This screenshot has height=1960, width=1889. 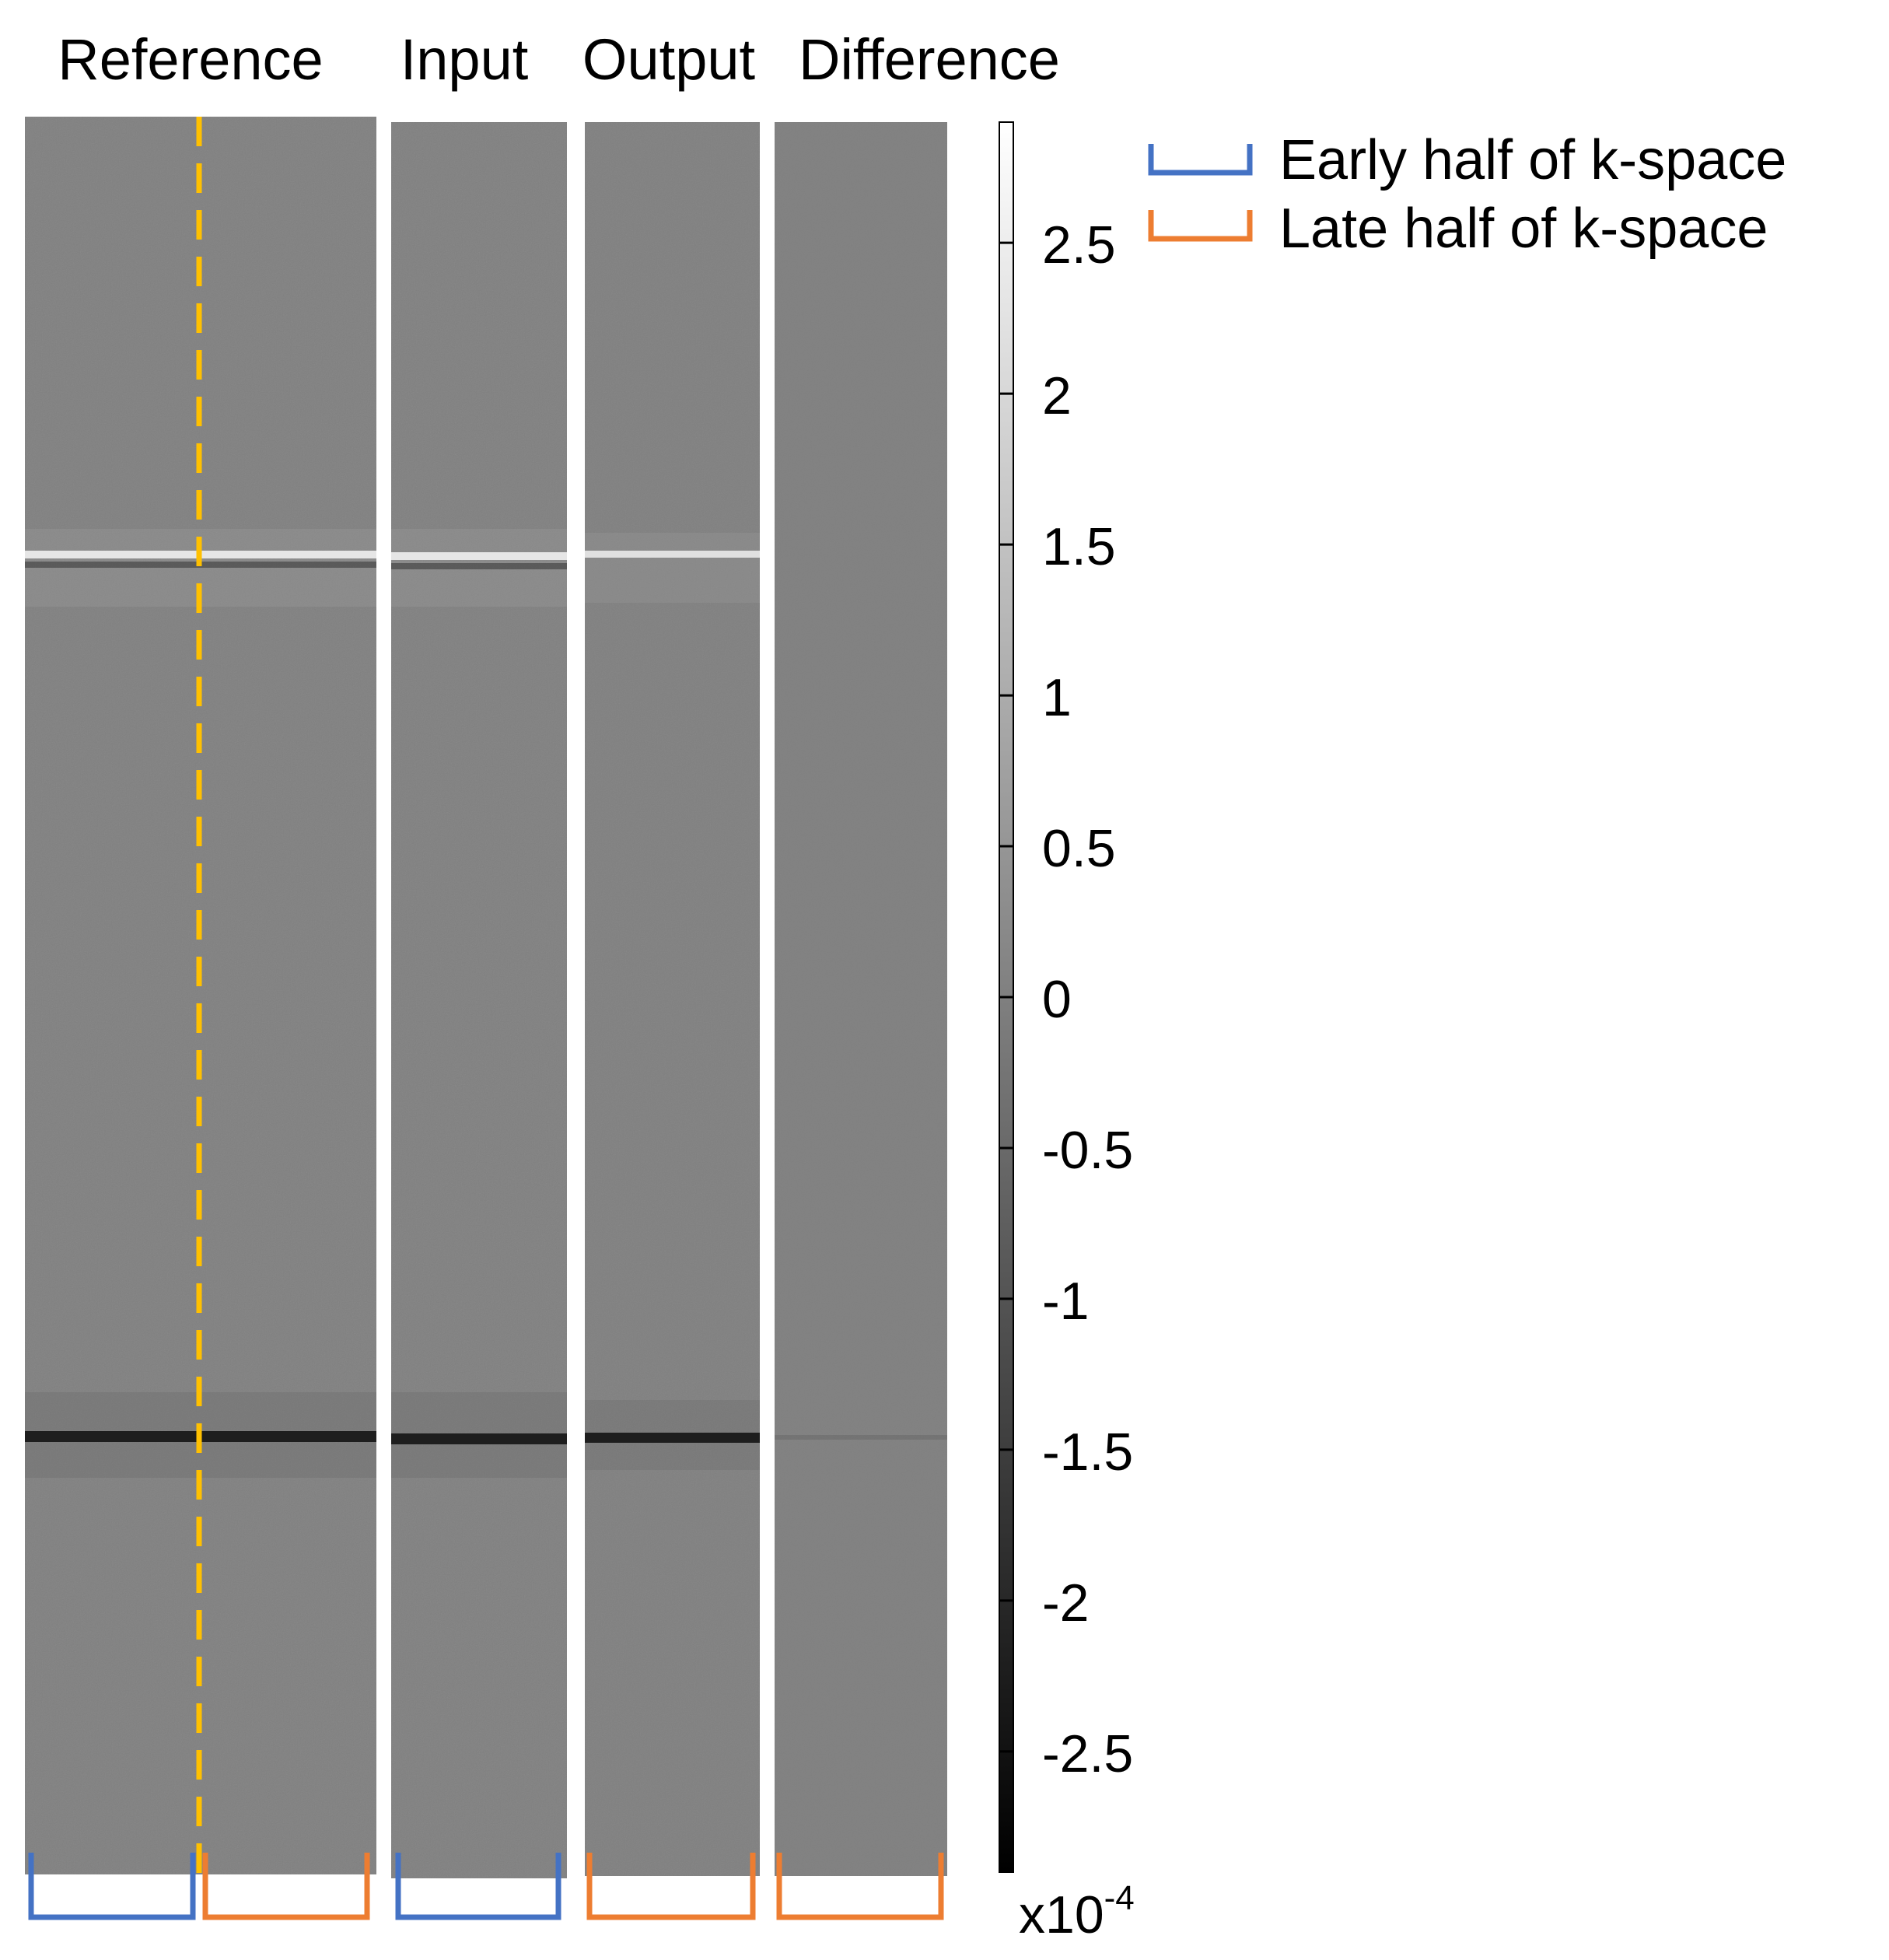 What do you see at coordinates (1079, 547) in the screenshot?
I see `colorbar-tick-label: 1.5` at bounding box center [1079, 547].